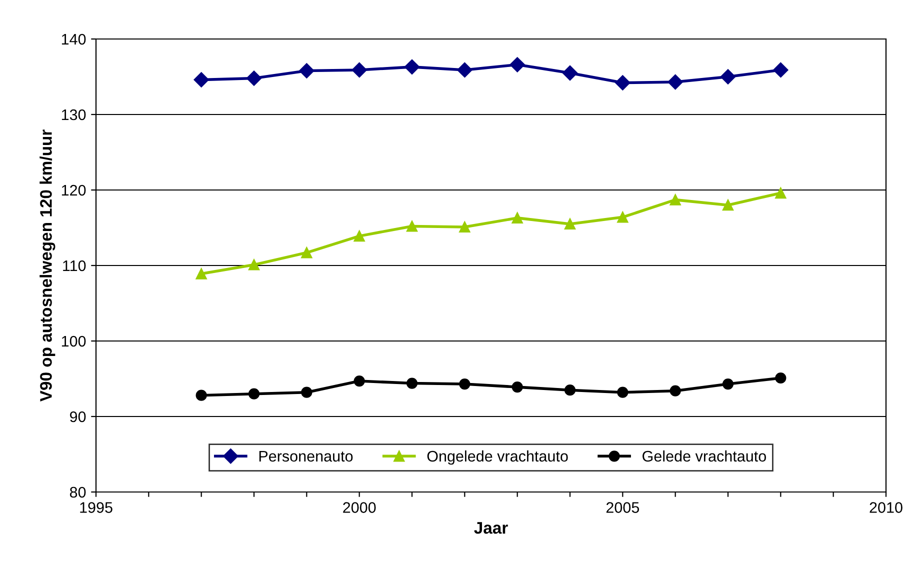 The width and height of the screenshot is (906, 572). Describe the element at coordinates (704, 456) in the screenshot. I see `legend-label: Gelede vrachtauto` at that location.